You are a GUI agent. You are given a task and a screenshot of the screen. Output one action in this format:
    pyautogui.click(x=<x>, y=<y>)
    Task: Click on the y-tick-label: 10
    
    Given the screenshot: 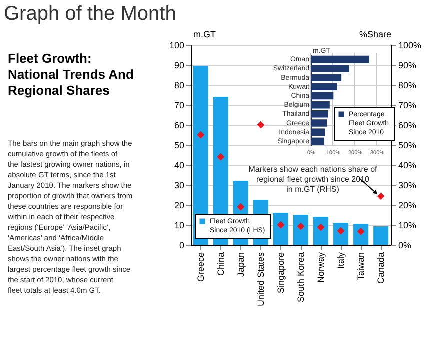 What is the action you would take?
    pyautogui.click(x=179, y=225)
    